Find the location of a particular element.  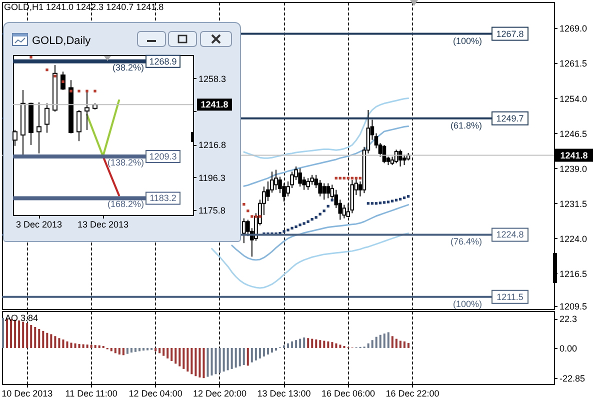

ref-line-label: 1183.2 is located at coordinates (163, 198).